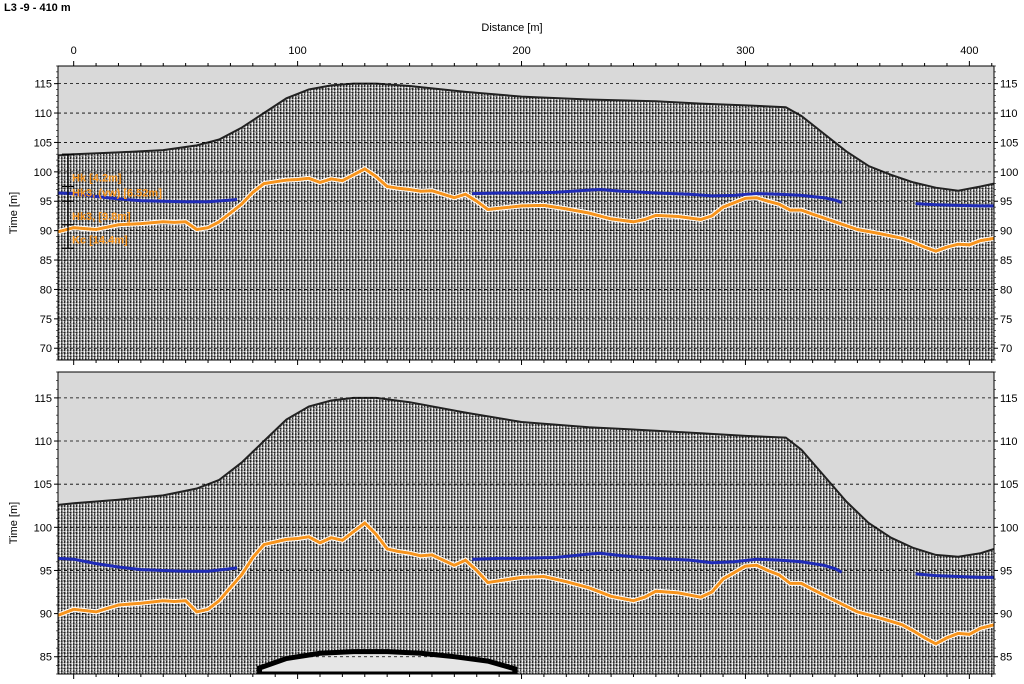 Image resolution: width=1024 pixels, height=684 pixels. What do you see at coordinates (68, 201) in the screenshot?
I see `layer-bracket` at bounding box center [68, 201].